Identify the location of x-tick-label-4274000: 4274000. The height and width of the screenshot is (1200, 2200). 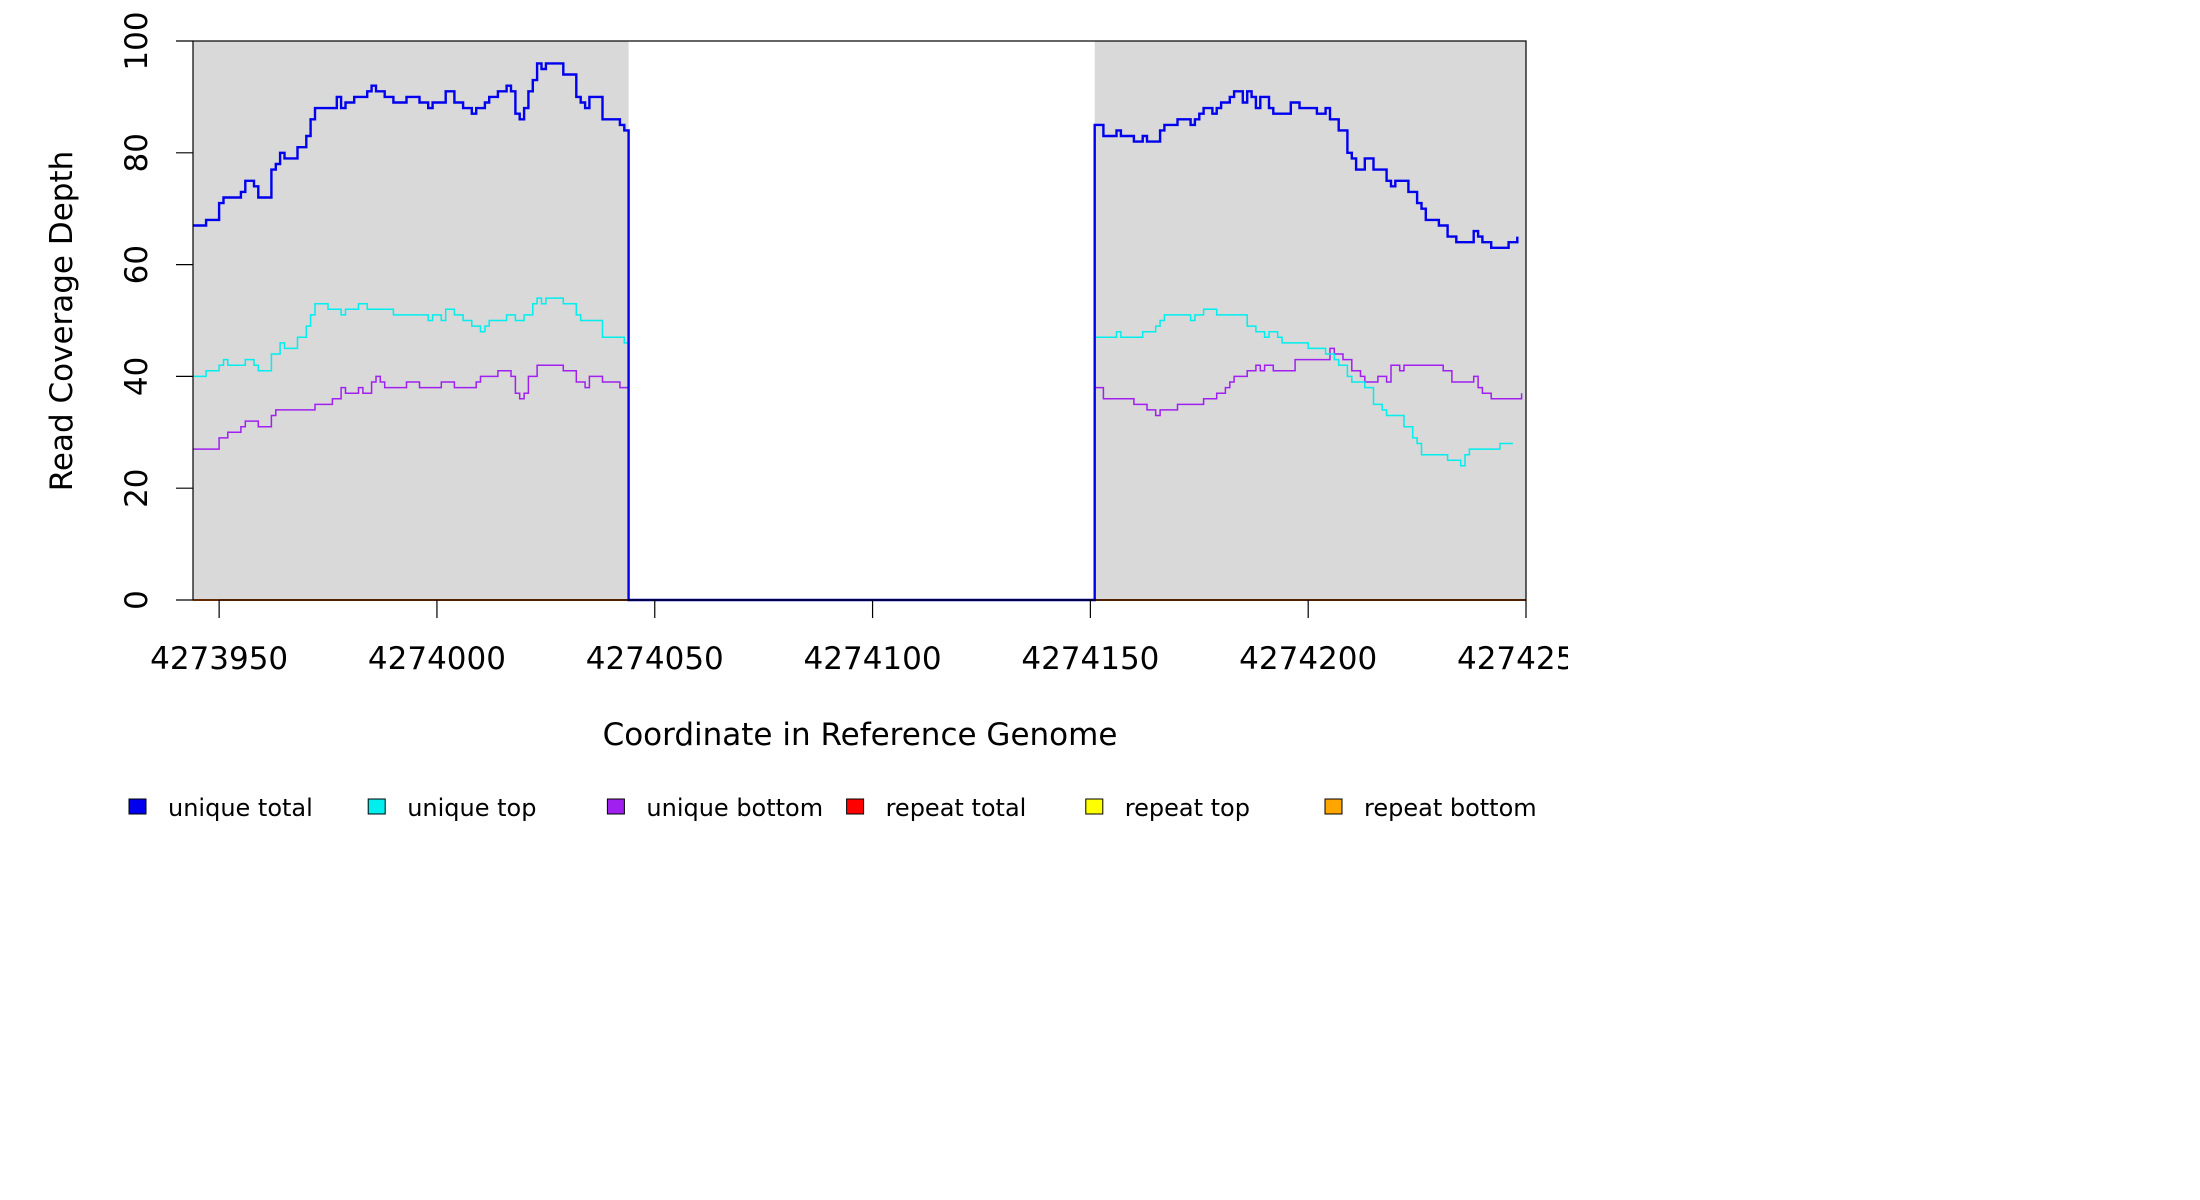
(437, 659).